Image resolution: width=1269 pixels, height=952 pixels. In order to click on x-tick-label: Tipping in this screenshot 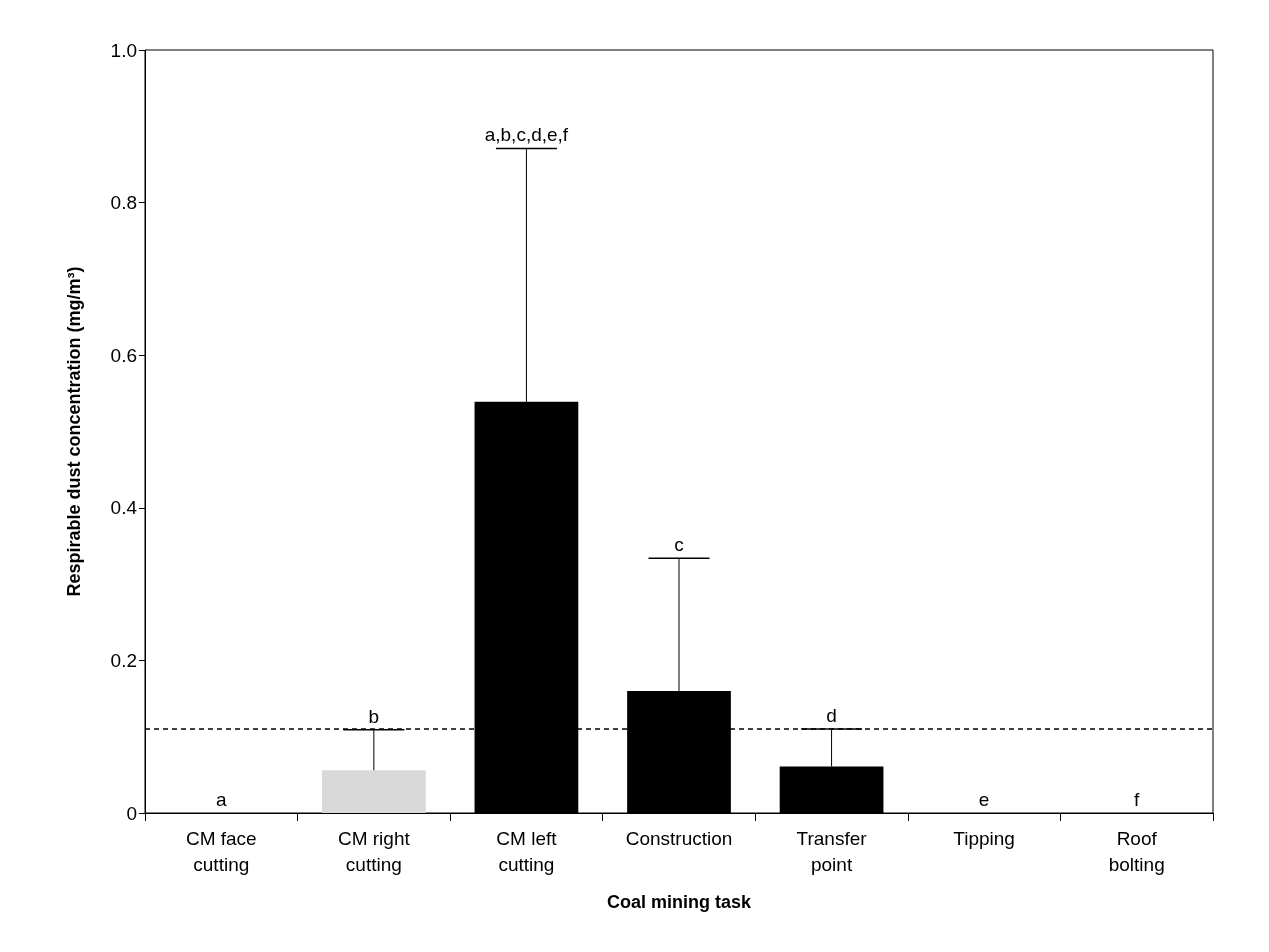, I will do `click(984, 838)`.